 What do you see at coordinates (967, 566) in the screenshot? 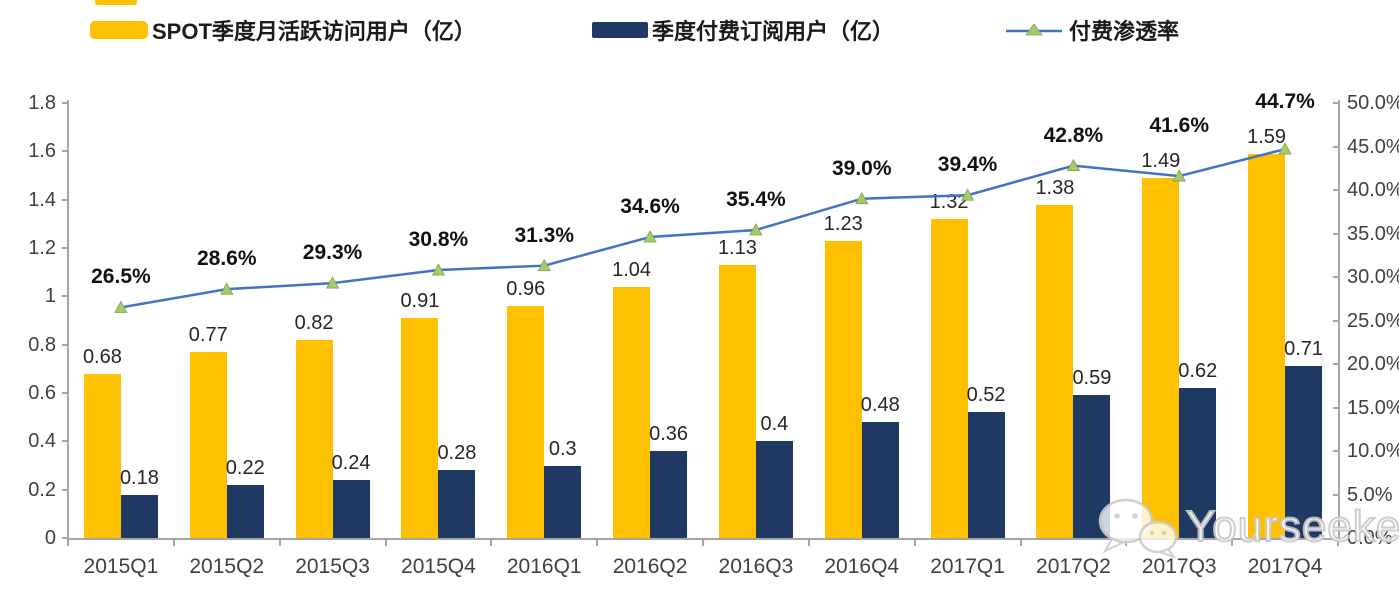
I see `x-axis-category-label: 2017Q1` at bounding box center [967, 566].